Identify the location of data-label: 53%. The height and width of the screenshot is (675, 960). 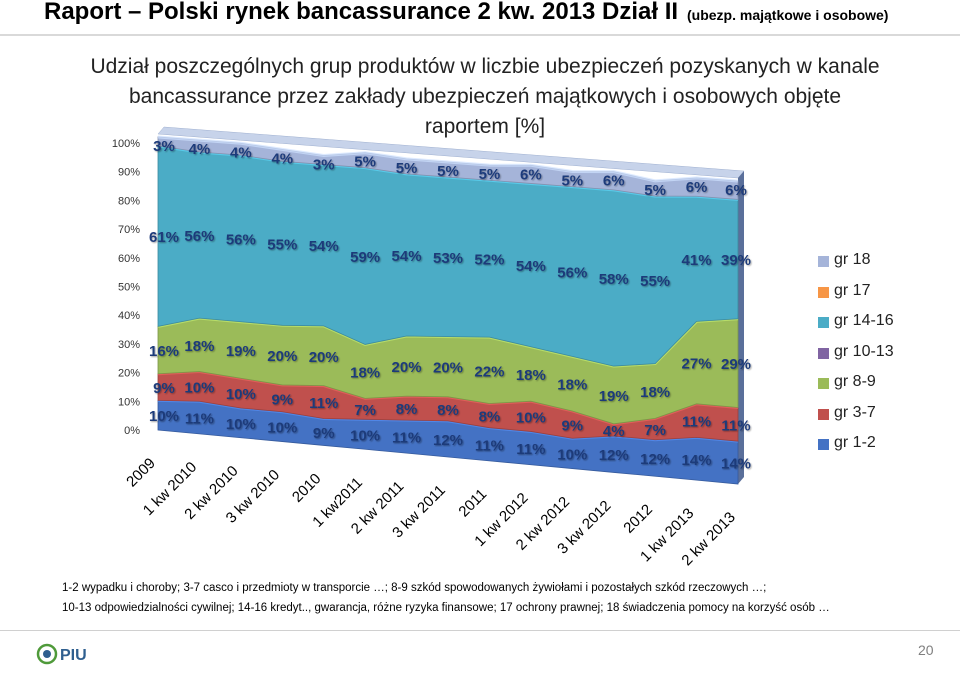
(448, 258).